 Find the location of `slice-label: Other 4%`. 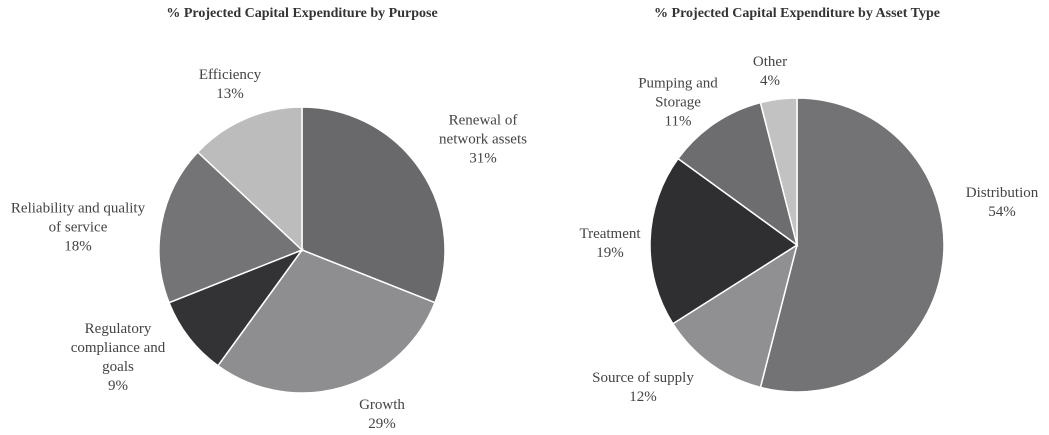

slice-label: Other 4% is located at coordinates (770, 72).